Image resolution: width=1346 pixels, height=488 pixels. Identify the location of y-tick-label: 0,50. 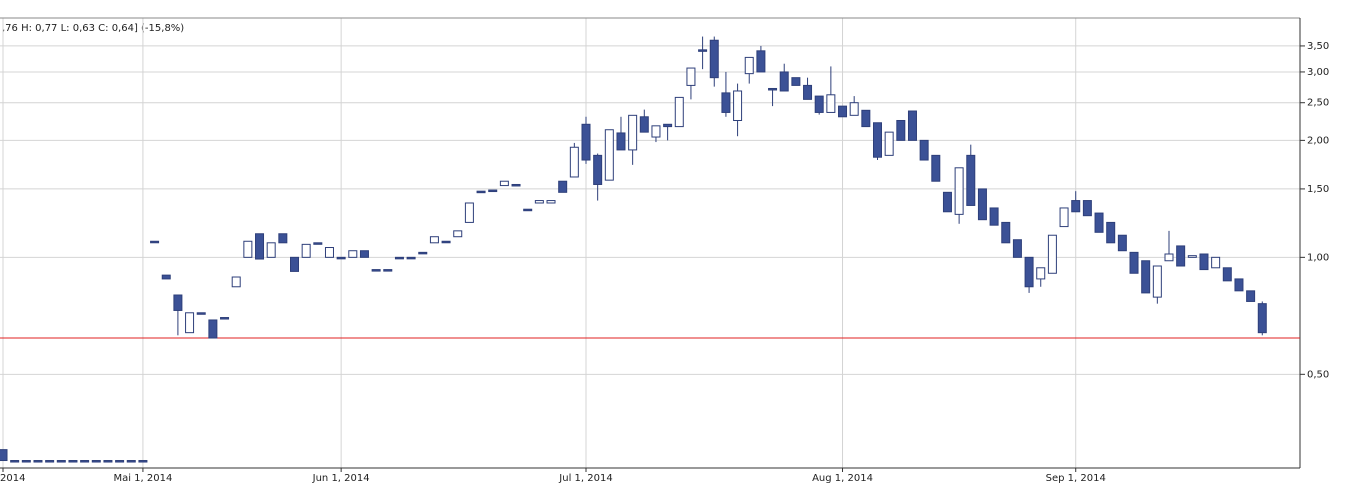
(1318, 374).